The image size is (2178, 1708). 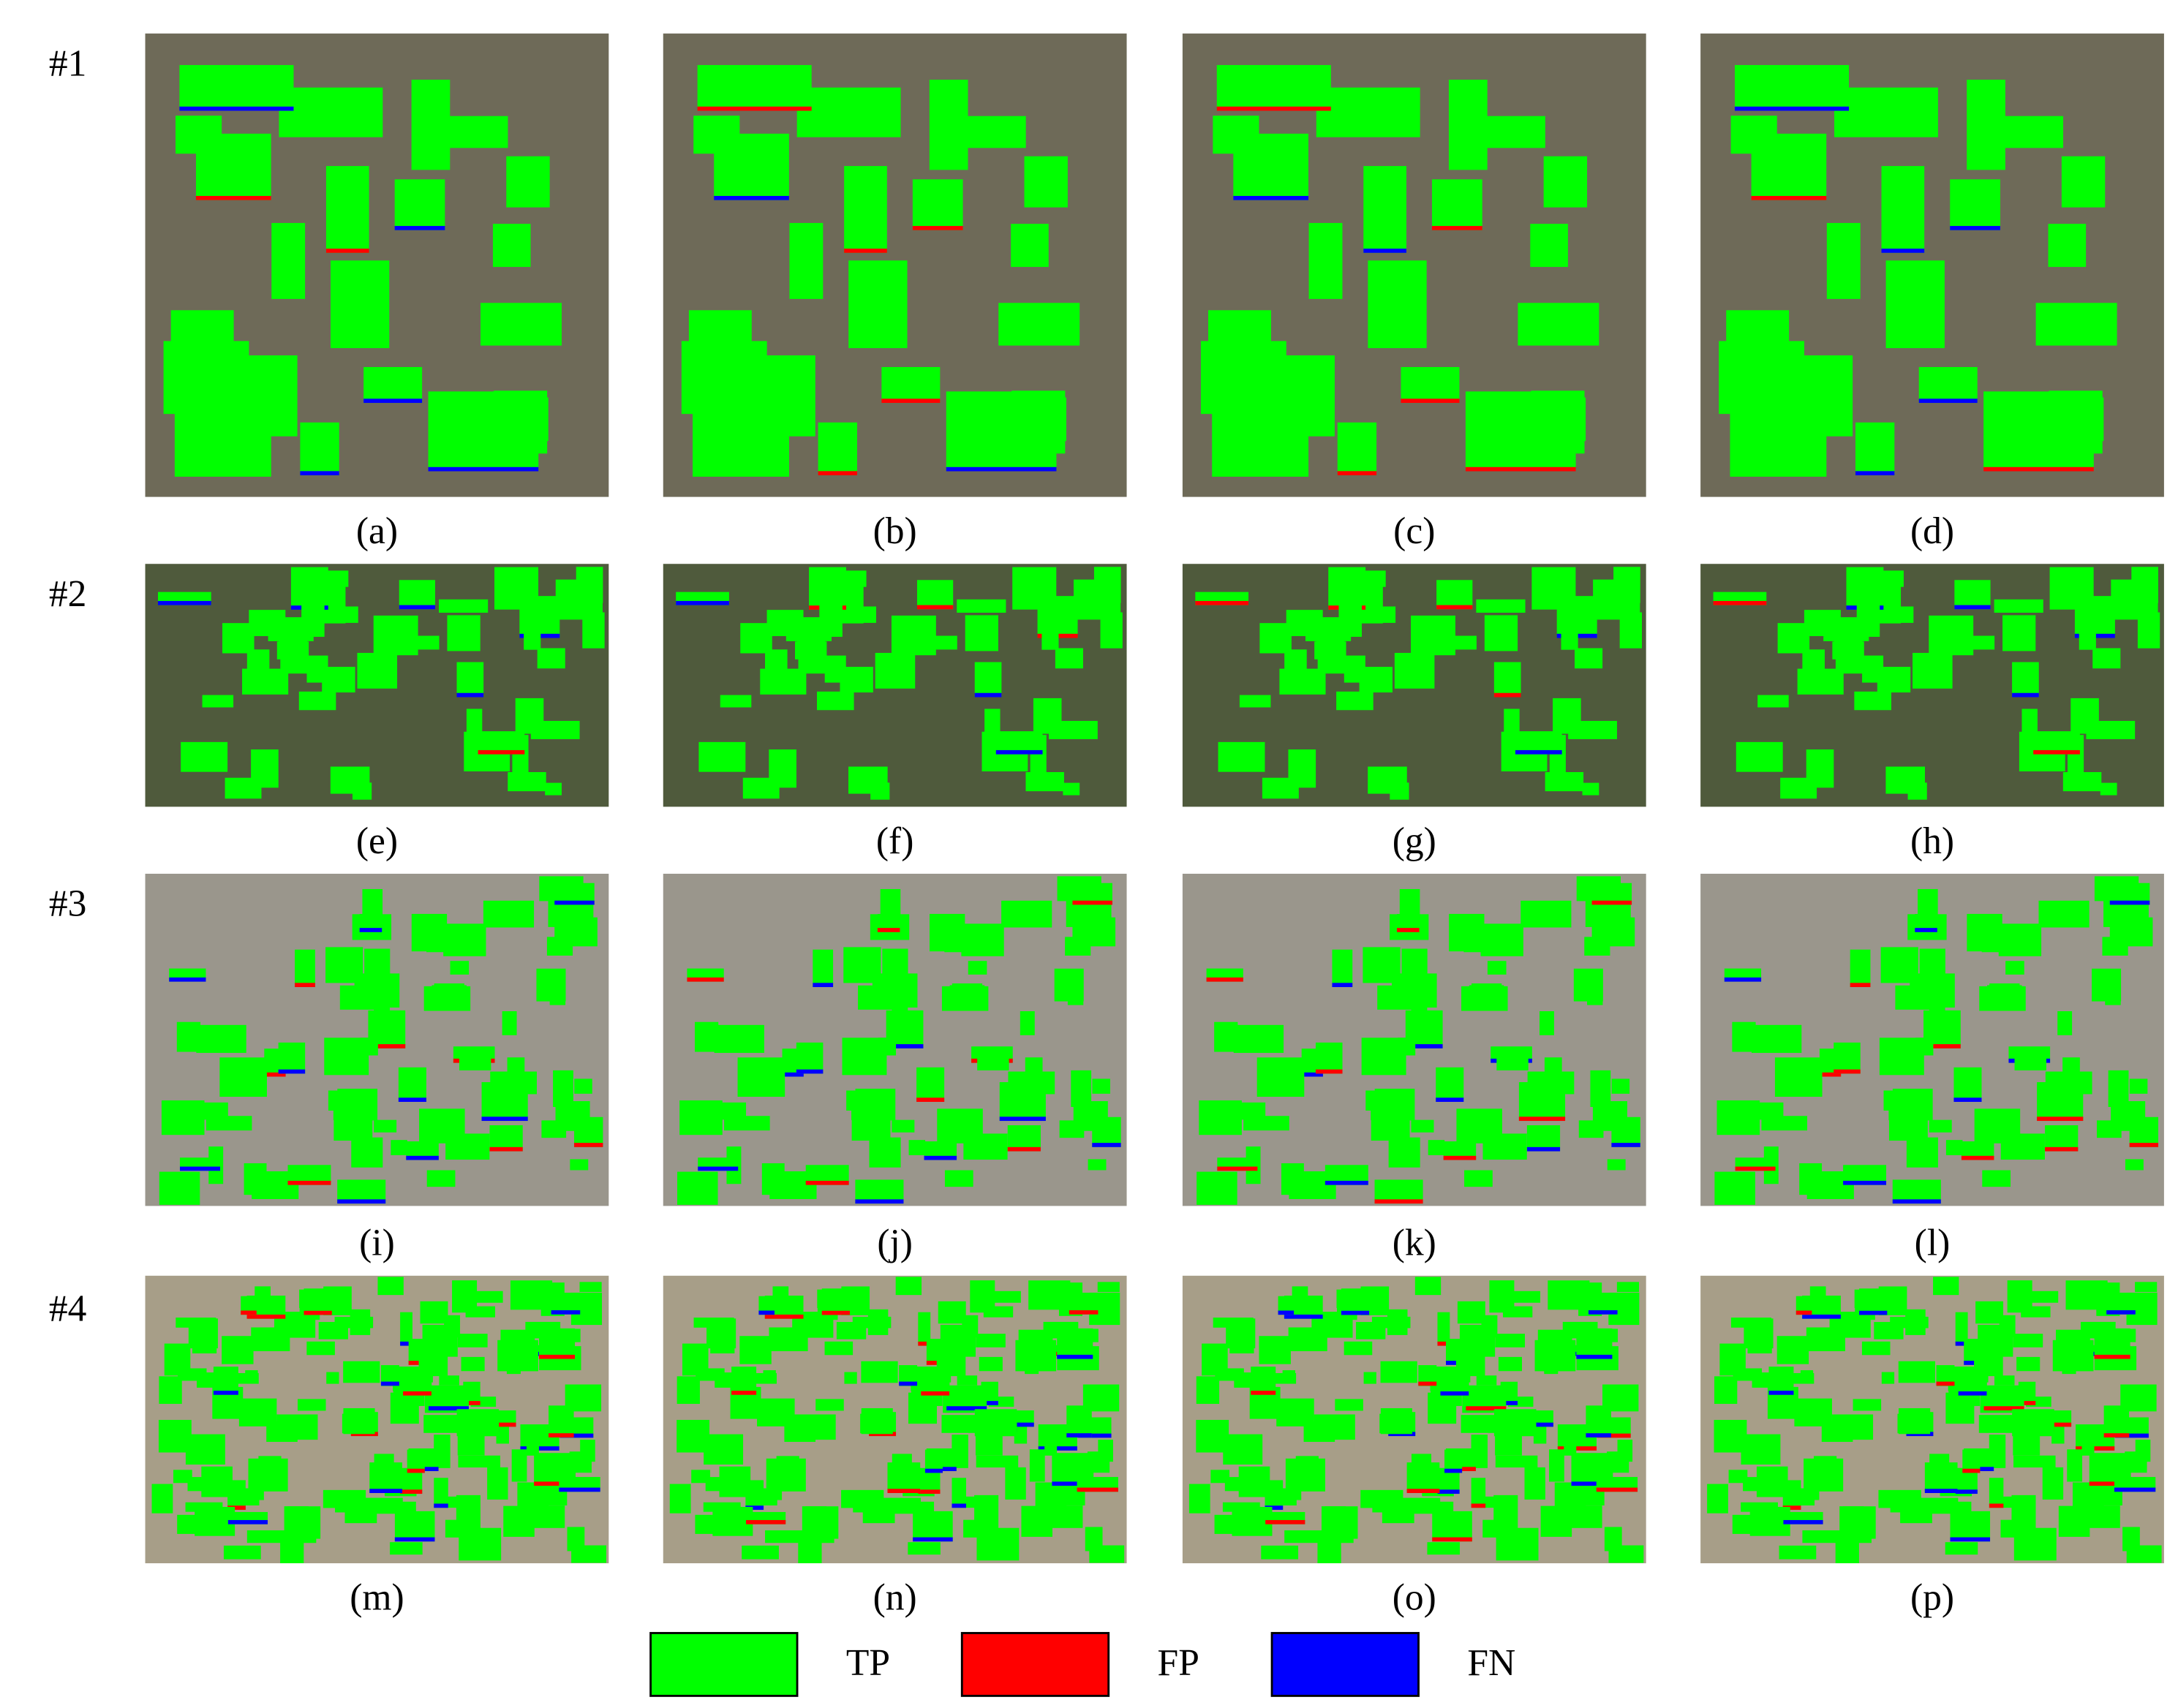 I want to click on result-image, so click(x=1414, y=1040).